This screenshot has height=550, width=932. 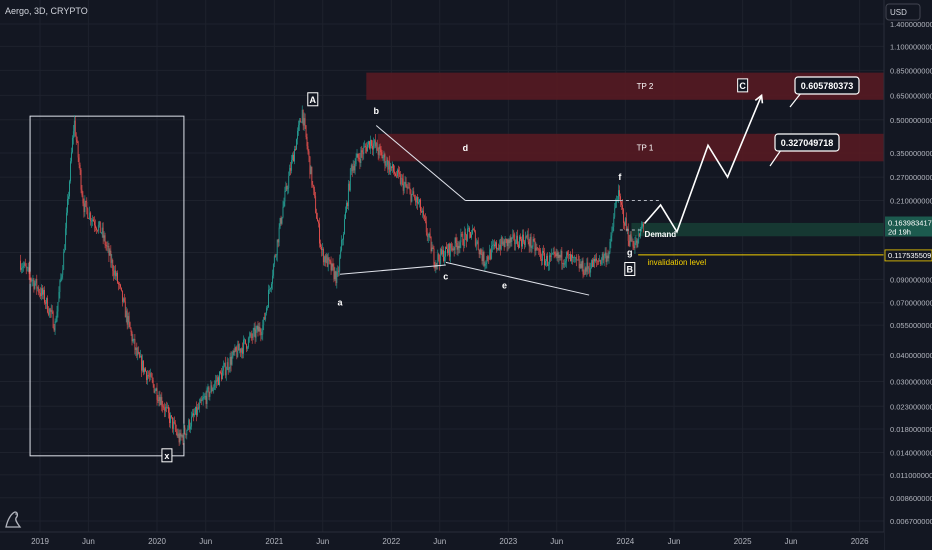 I want to click on price-tick: 0.090000000, so click(x=911, y=279).